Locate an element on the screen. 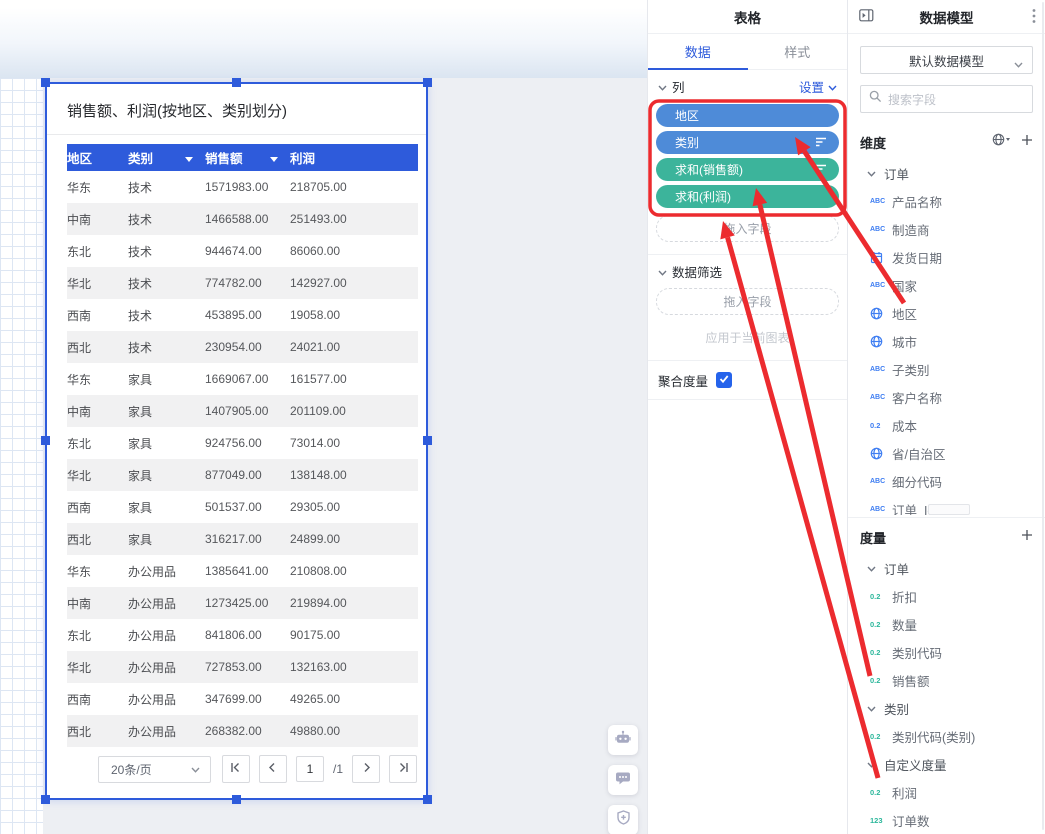  next-page-button is located at coordinates (366, 769).